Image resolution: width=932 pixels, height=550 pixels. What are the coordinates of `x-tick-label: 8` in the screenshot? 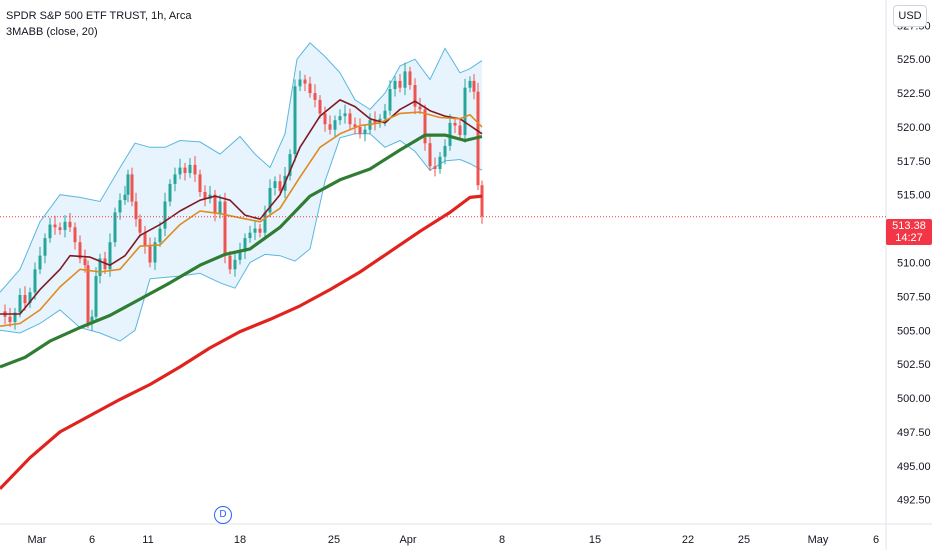 It's located at (502, 540).